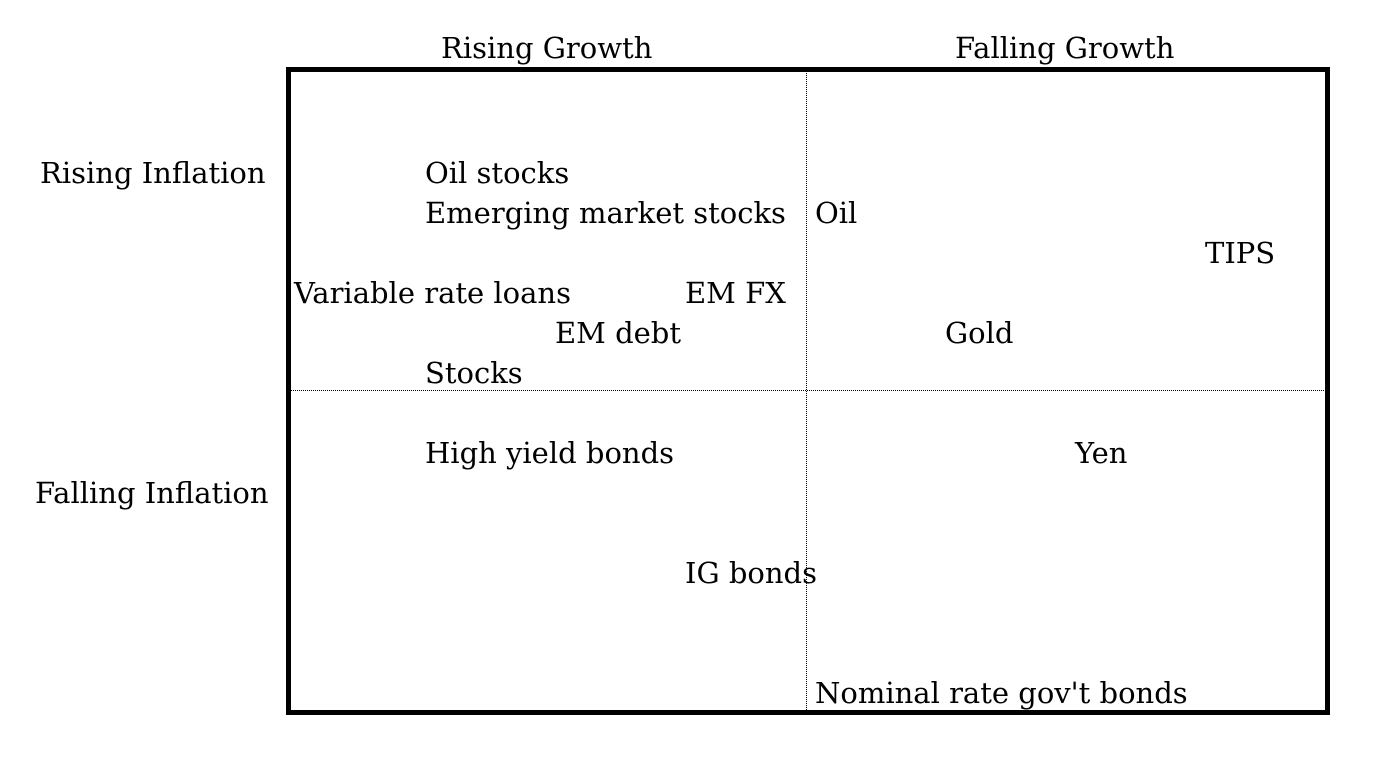 This screenshot has width=1382, height=774. Describe the element at coordinates (751, 573) in the screenshot. I see `asset-ig-bonds: IG bonds` at that location.